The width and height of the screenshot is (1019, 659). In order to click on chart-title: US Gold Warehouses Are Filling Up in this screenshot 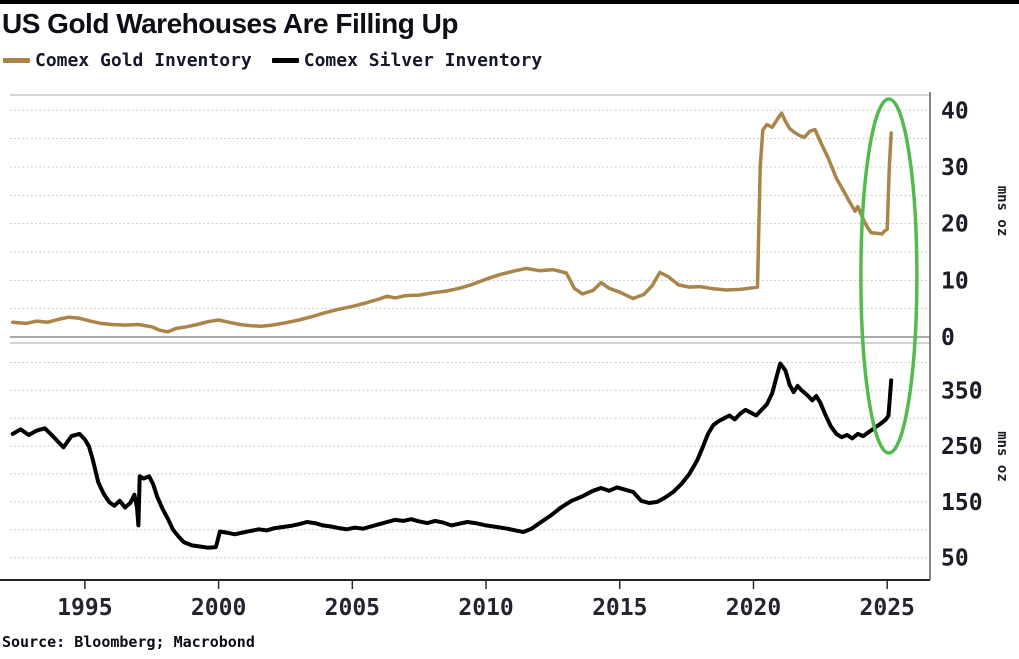, I will do `click(230, 23)`.